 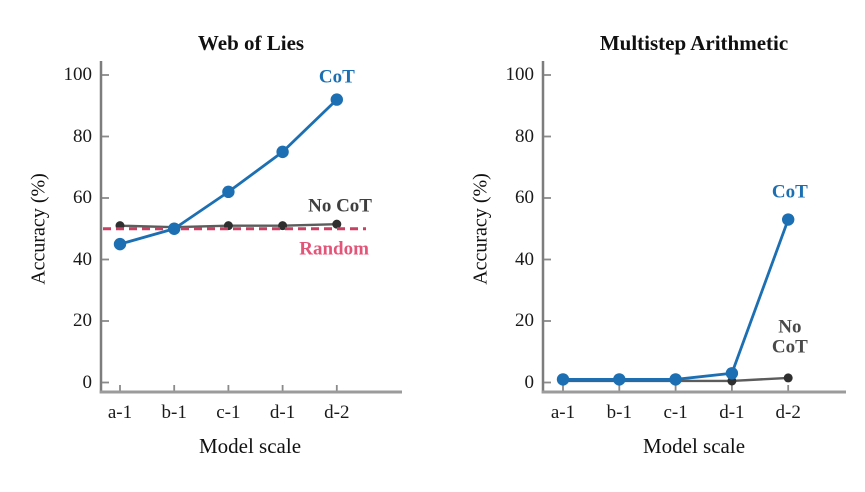 What do you see at coordinates (250, 446) in the screenshot?
I see `chart1-x-axis-label: Model scale` at bounding box center [250, 446].